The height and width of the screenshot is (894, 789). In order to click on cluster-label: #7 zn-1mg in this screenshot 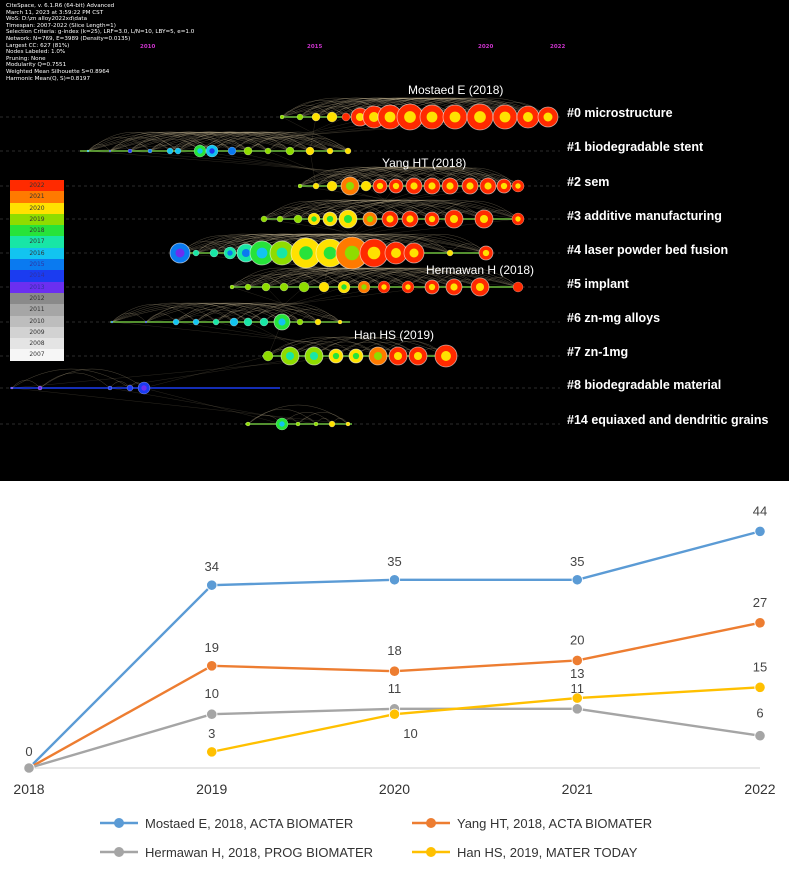, I will do `click(598, 352)`.